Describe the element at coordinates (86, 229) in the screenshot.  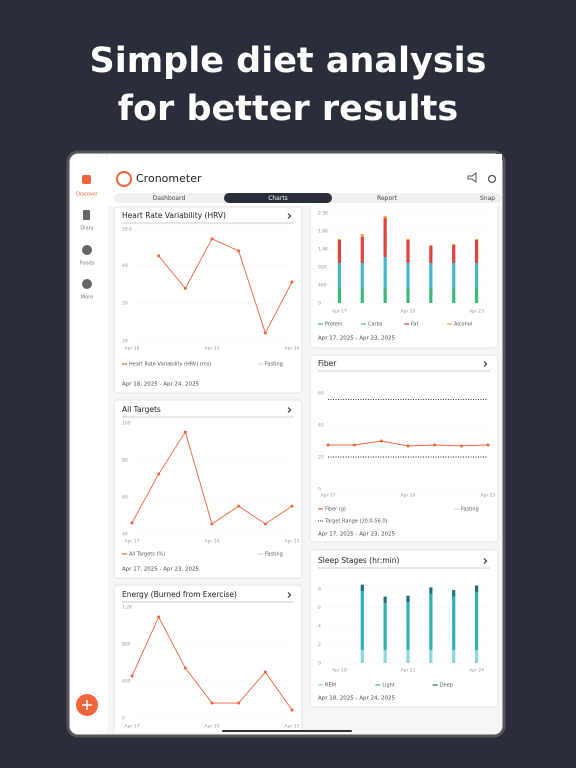
I see `nav-item: Diary` at that location.